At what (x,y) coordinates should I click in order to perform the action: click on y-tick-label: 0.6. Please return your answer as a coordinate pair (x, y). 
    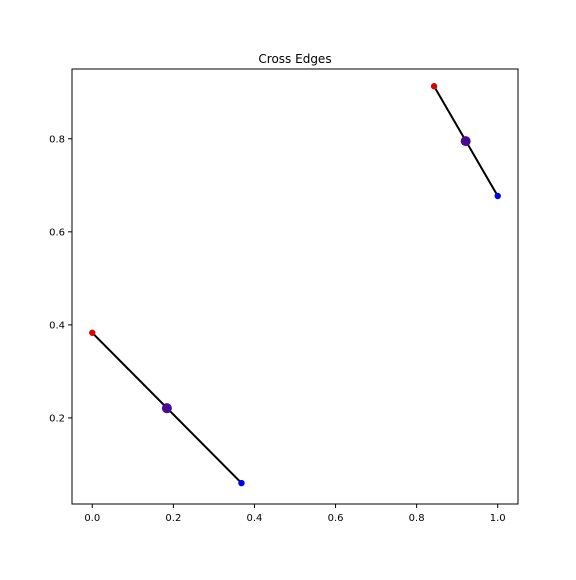
    Looking at the image, I should click on (57, 232).